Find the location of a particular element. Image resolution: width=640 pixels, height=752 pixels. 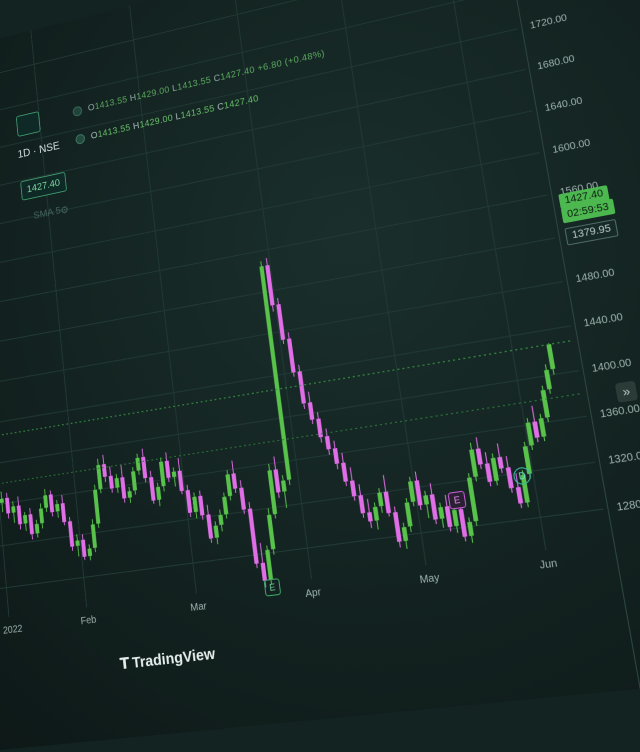

tradingview-logo-icon: 𝗧 is located at coordinates (124, 664).